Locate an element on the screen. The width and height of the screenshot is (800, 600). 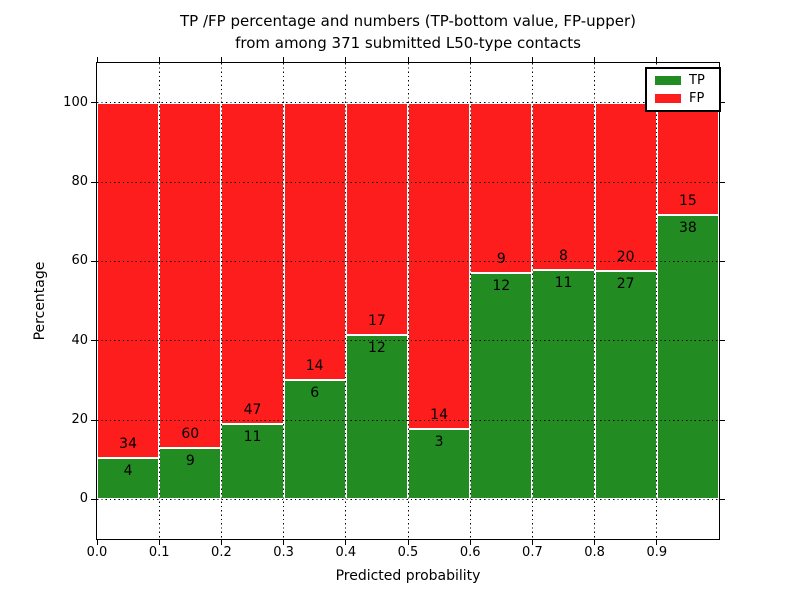
bar-count-fp: 20 is located at coordinates (625, 257).